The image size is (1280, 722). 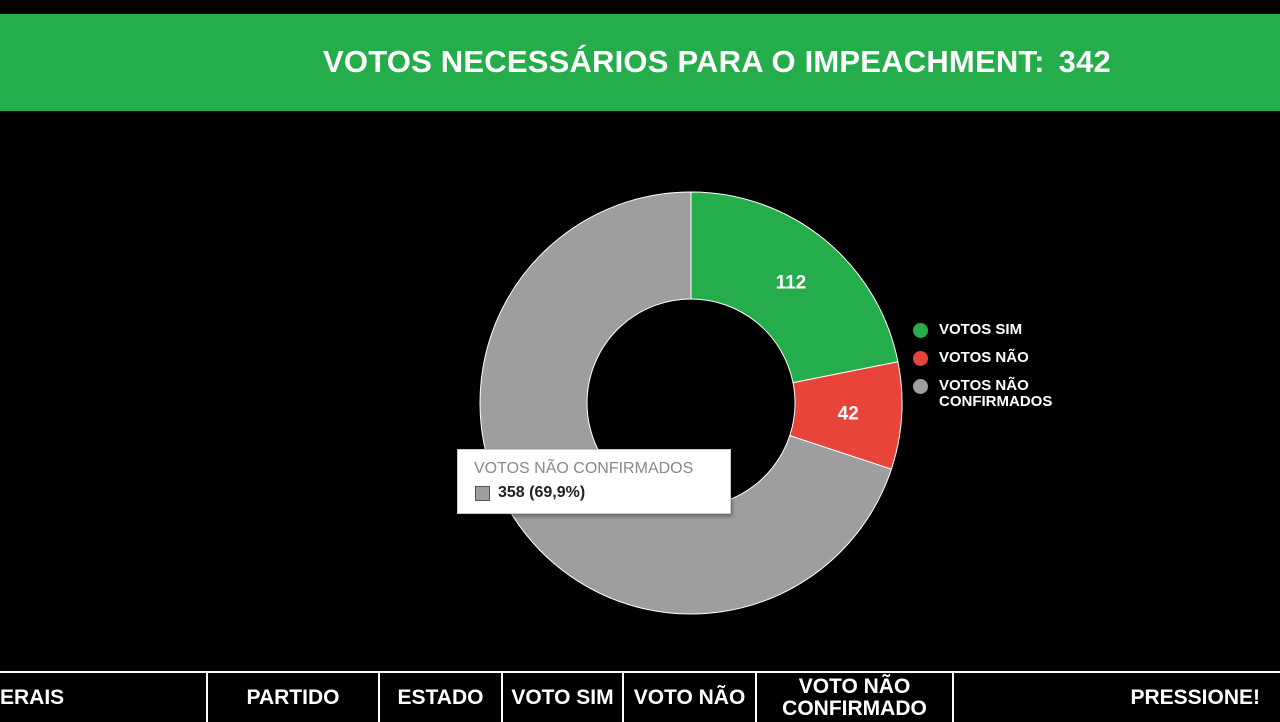 I want to click on chart-tooltip: VOTOS NÃO CONFIRMADOS 358 (69,9%), so click(x=594, y=481).